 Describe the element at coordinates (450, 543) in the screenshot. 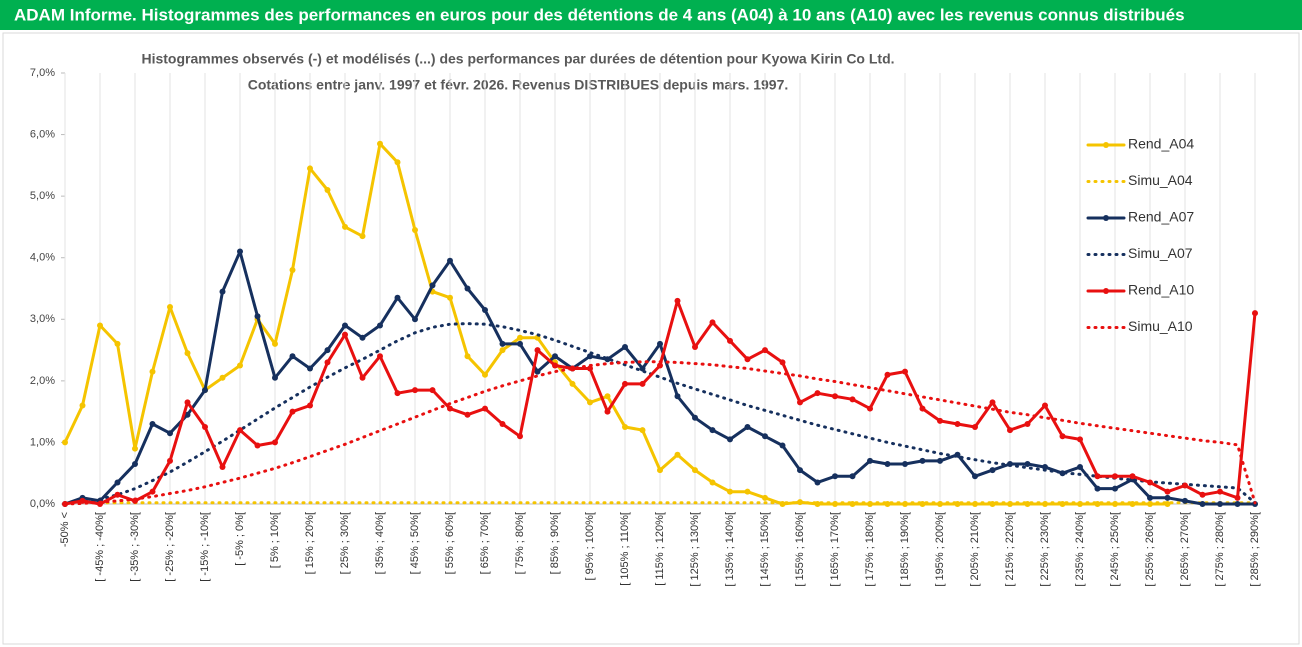

I see `x-tick-label: [ 55% ; 60%[` at that location.